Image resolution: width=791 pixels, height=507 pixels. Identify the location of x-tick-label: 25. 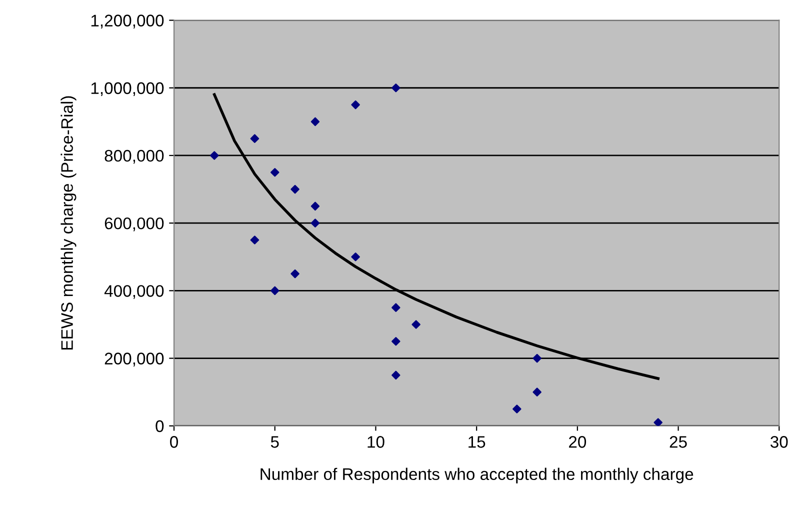
(678, 442).